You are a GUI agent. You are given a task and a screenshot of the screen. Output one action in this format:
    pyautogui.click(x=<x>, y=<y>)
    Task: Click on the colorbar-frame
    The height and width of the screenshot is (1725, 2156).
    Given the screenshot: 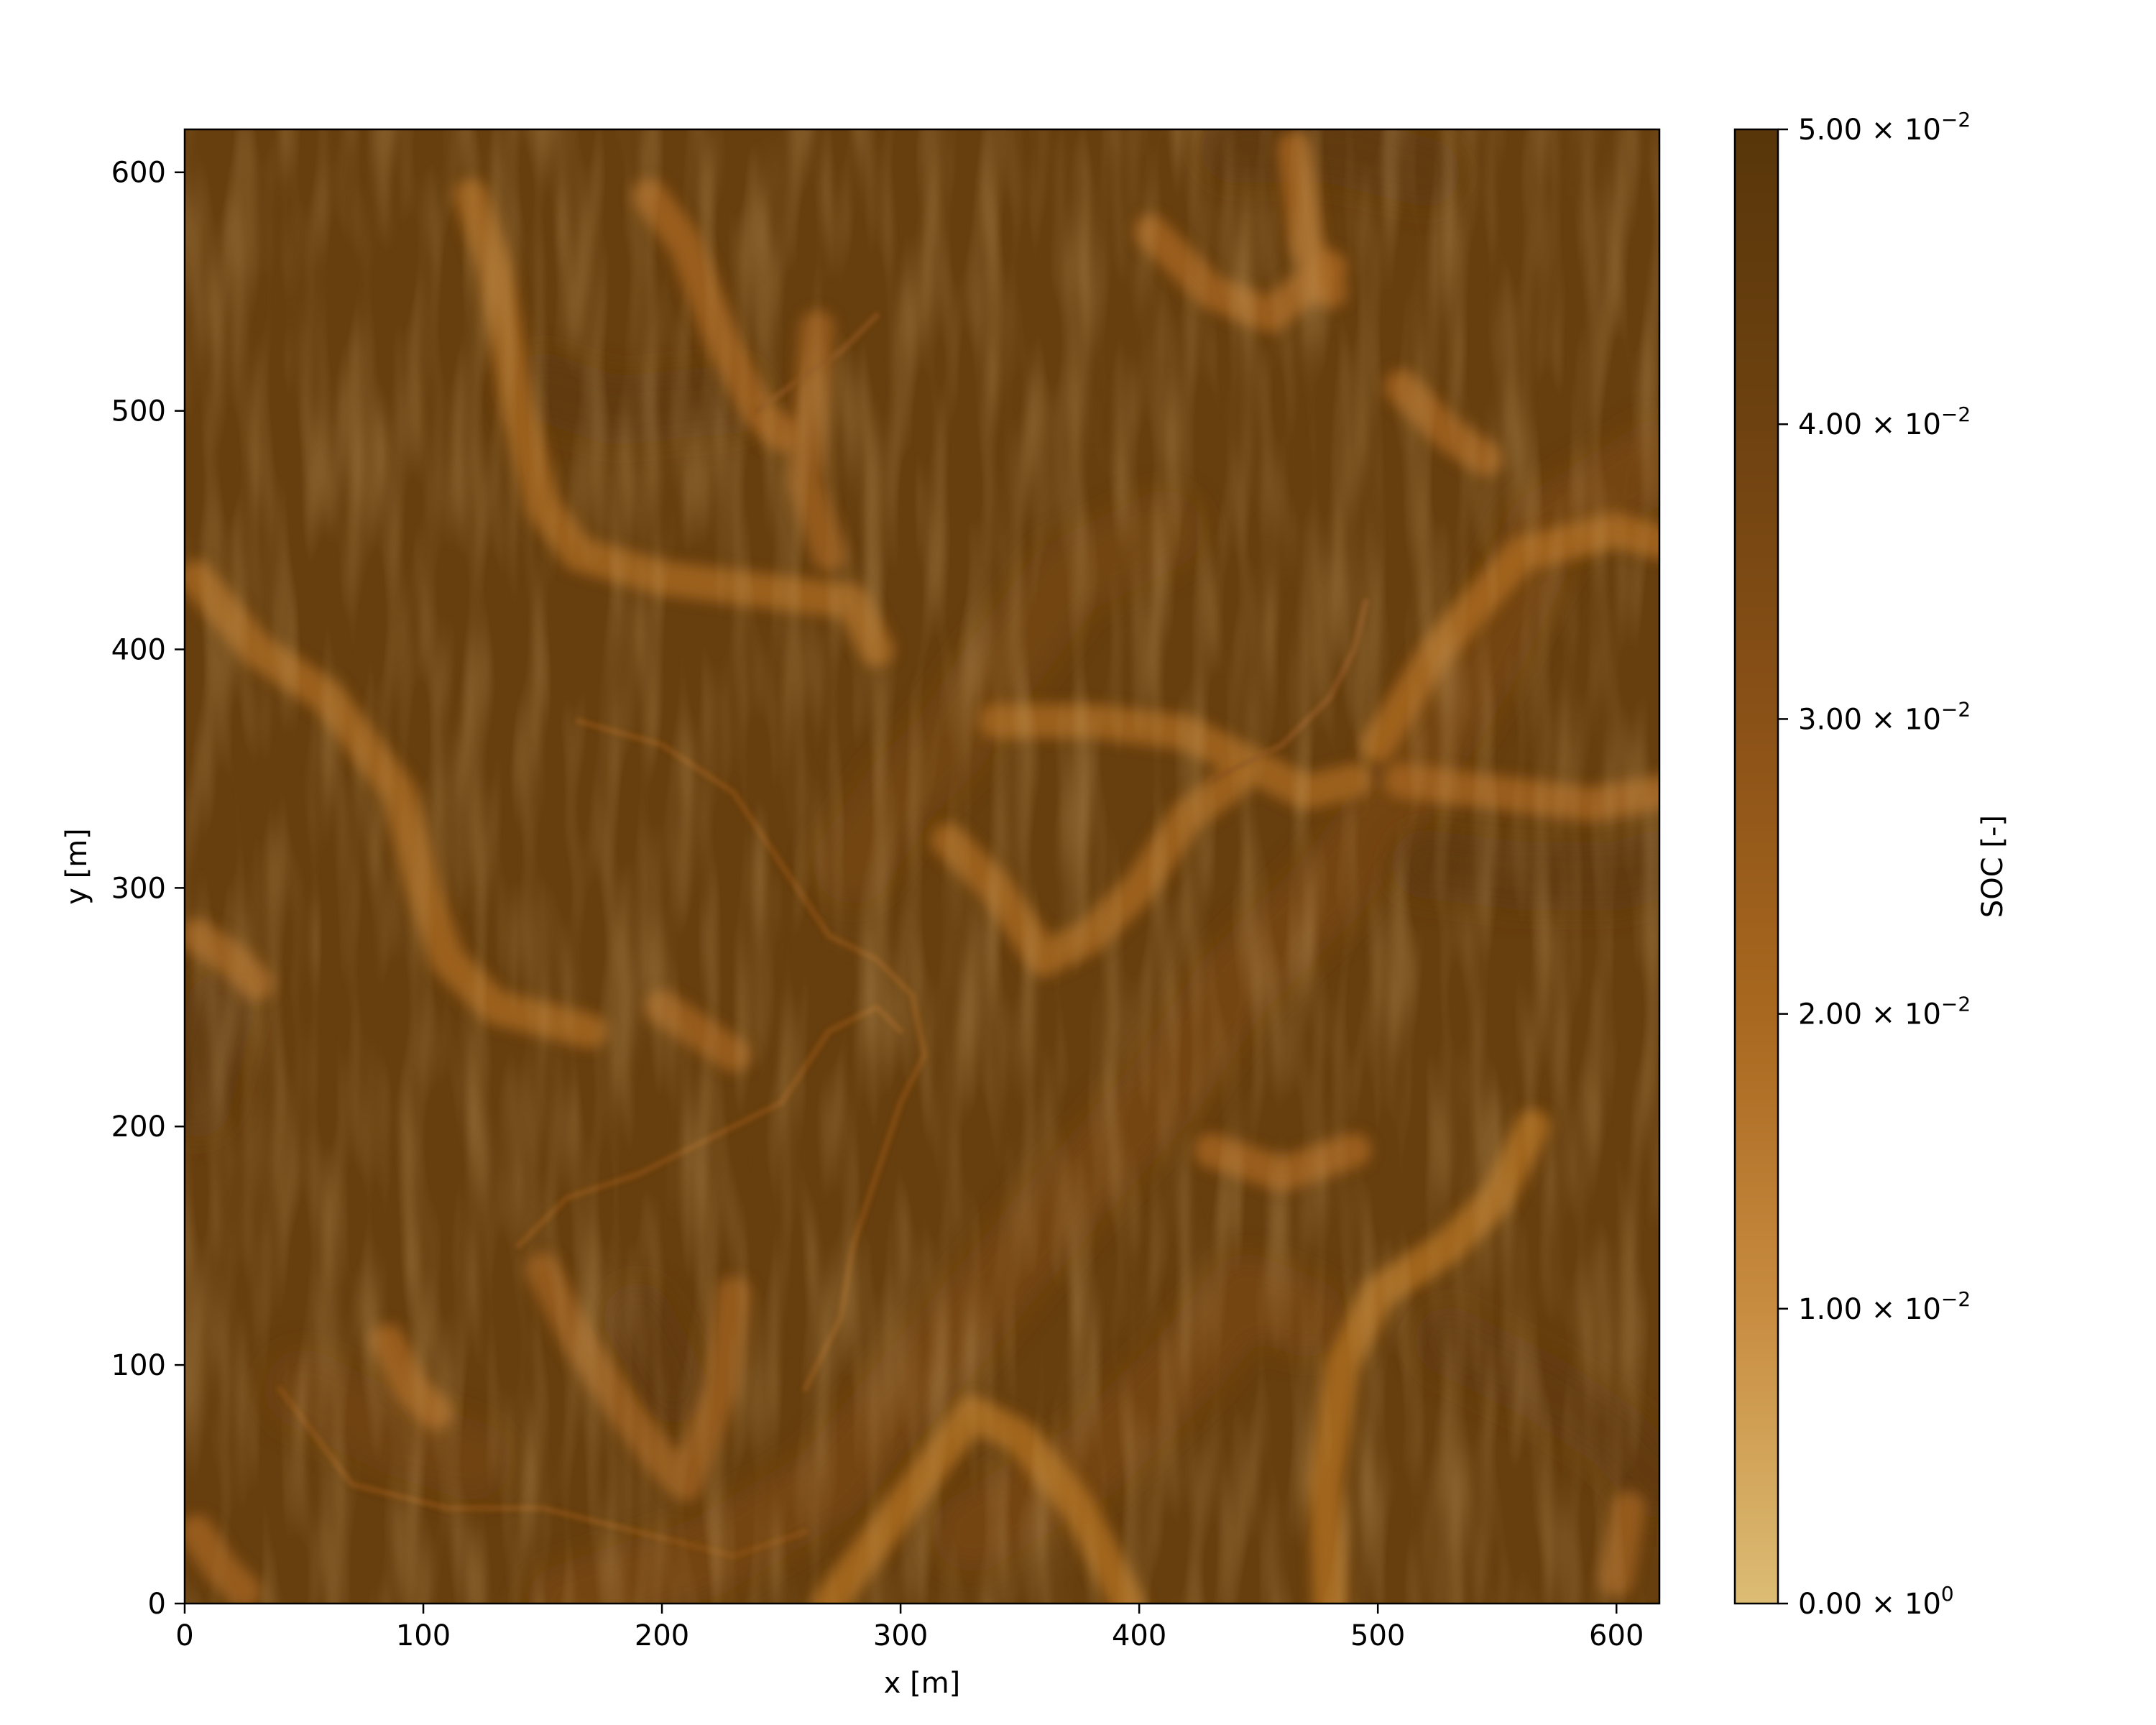 What is the action you would take?
    pyautogui.click(x=1756, y=866)
    